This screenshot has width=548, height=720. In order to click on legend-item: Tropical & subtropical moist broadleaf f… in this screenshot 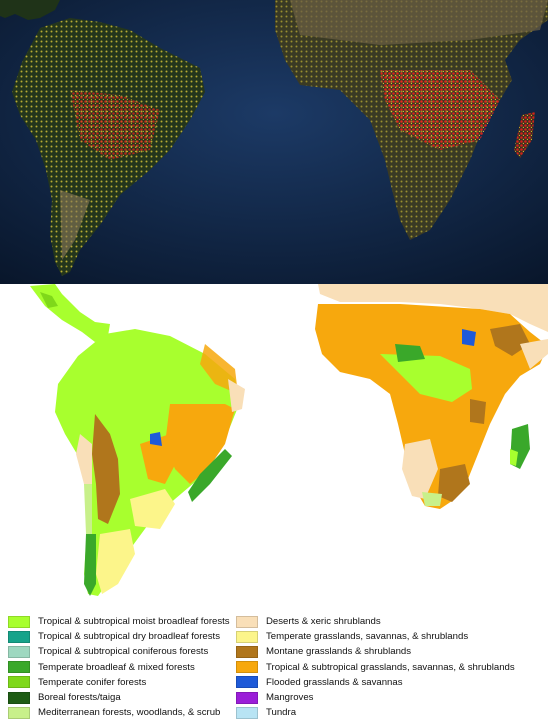, I will do `click(119, 621)`.